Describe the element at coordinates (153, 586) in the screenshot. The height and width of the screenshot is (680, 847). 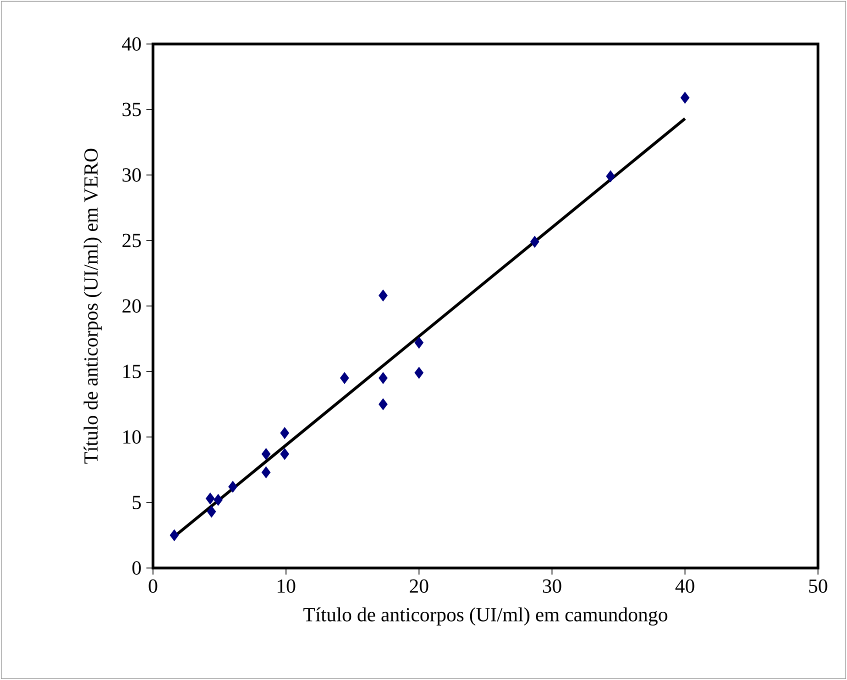
I see `x-tick-label: 0` at that location.